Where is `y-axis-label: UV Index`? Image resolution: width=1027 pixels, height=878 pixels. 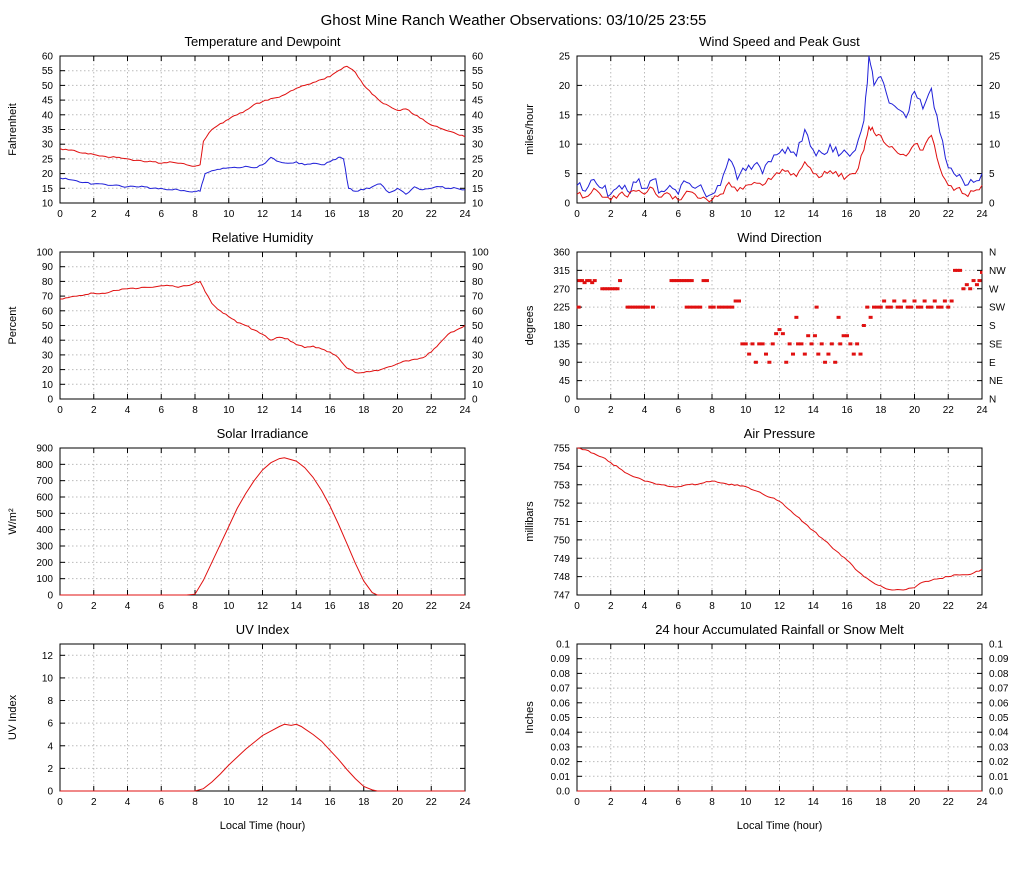
y-axis-label: UV Index is located at coordinates (13, 717).